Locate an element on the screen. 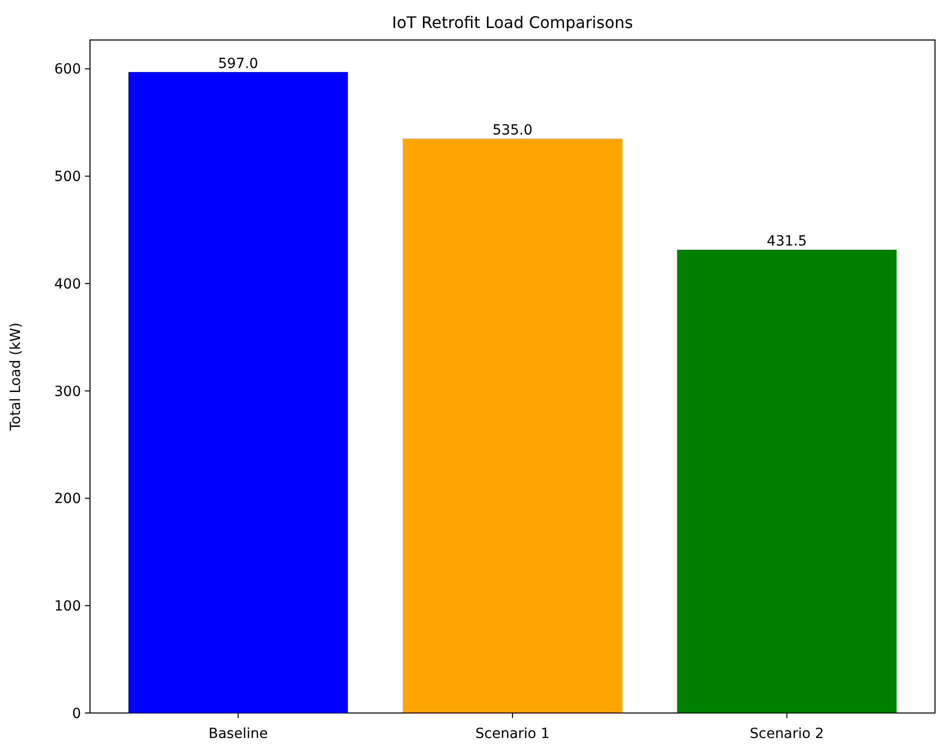  y-tick-label: 600 is located at coordinates (67, 70).